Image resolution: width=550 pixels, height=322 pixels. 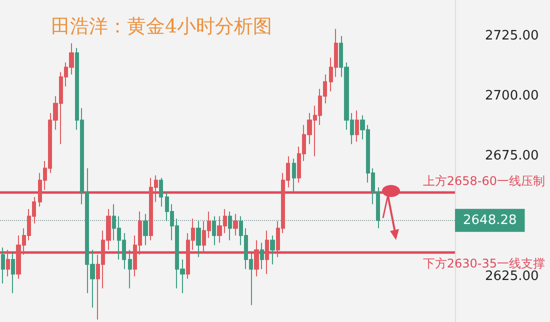 I want to click on ref-line-label: 2648.28, so click(x=490, y=220).